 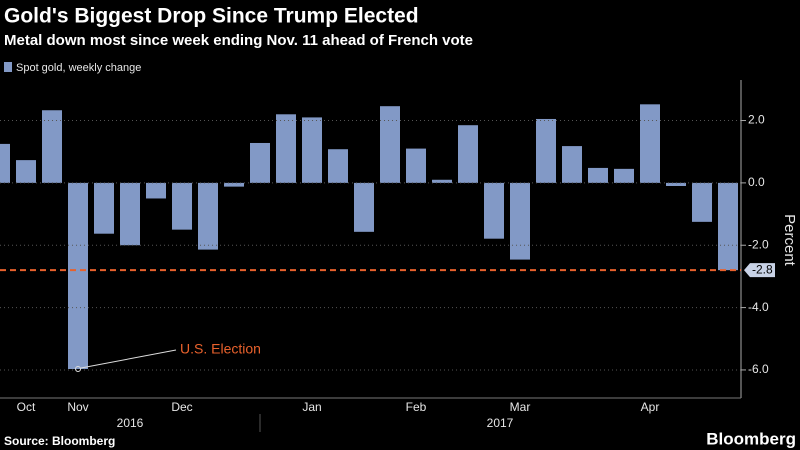 What do you see at coordinates (756, 182) in the screenshot?
I see `y-tick-label: 0.0` at bounding box center [756, 182].